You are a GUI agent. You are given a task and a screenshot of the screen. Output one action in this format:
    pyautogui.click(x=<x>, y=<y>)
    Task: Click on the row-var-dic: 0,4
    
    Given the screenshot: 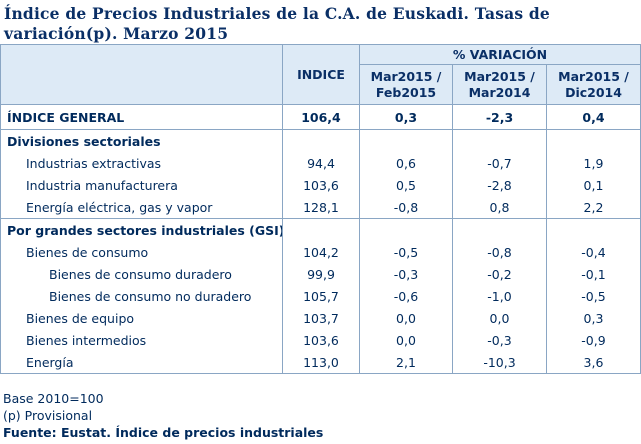 What is the action you would take?
    pyautogui.click(x=593, y=117)
    